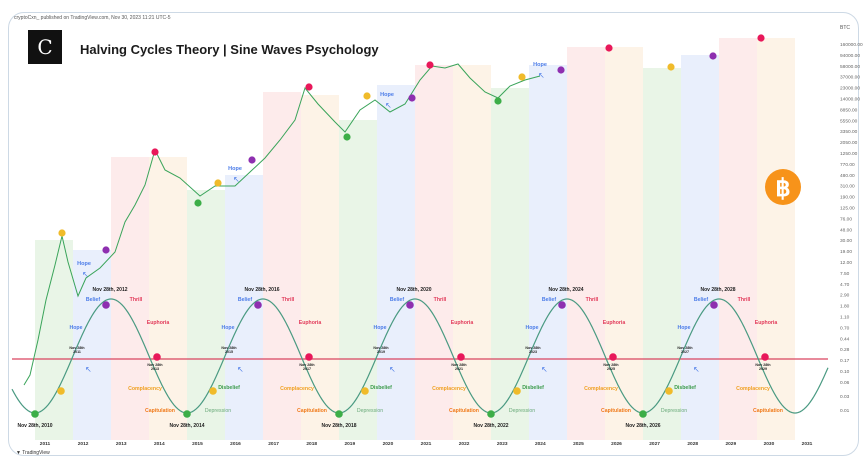 This screenshot has height=461, width=868. Describe the element at coordinates (273, 444) in the screenshot. I see `x-tick-label: 2017` at that location.